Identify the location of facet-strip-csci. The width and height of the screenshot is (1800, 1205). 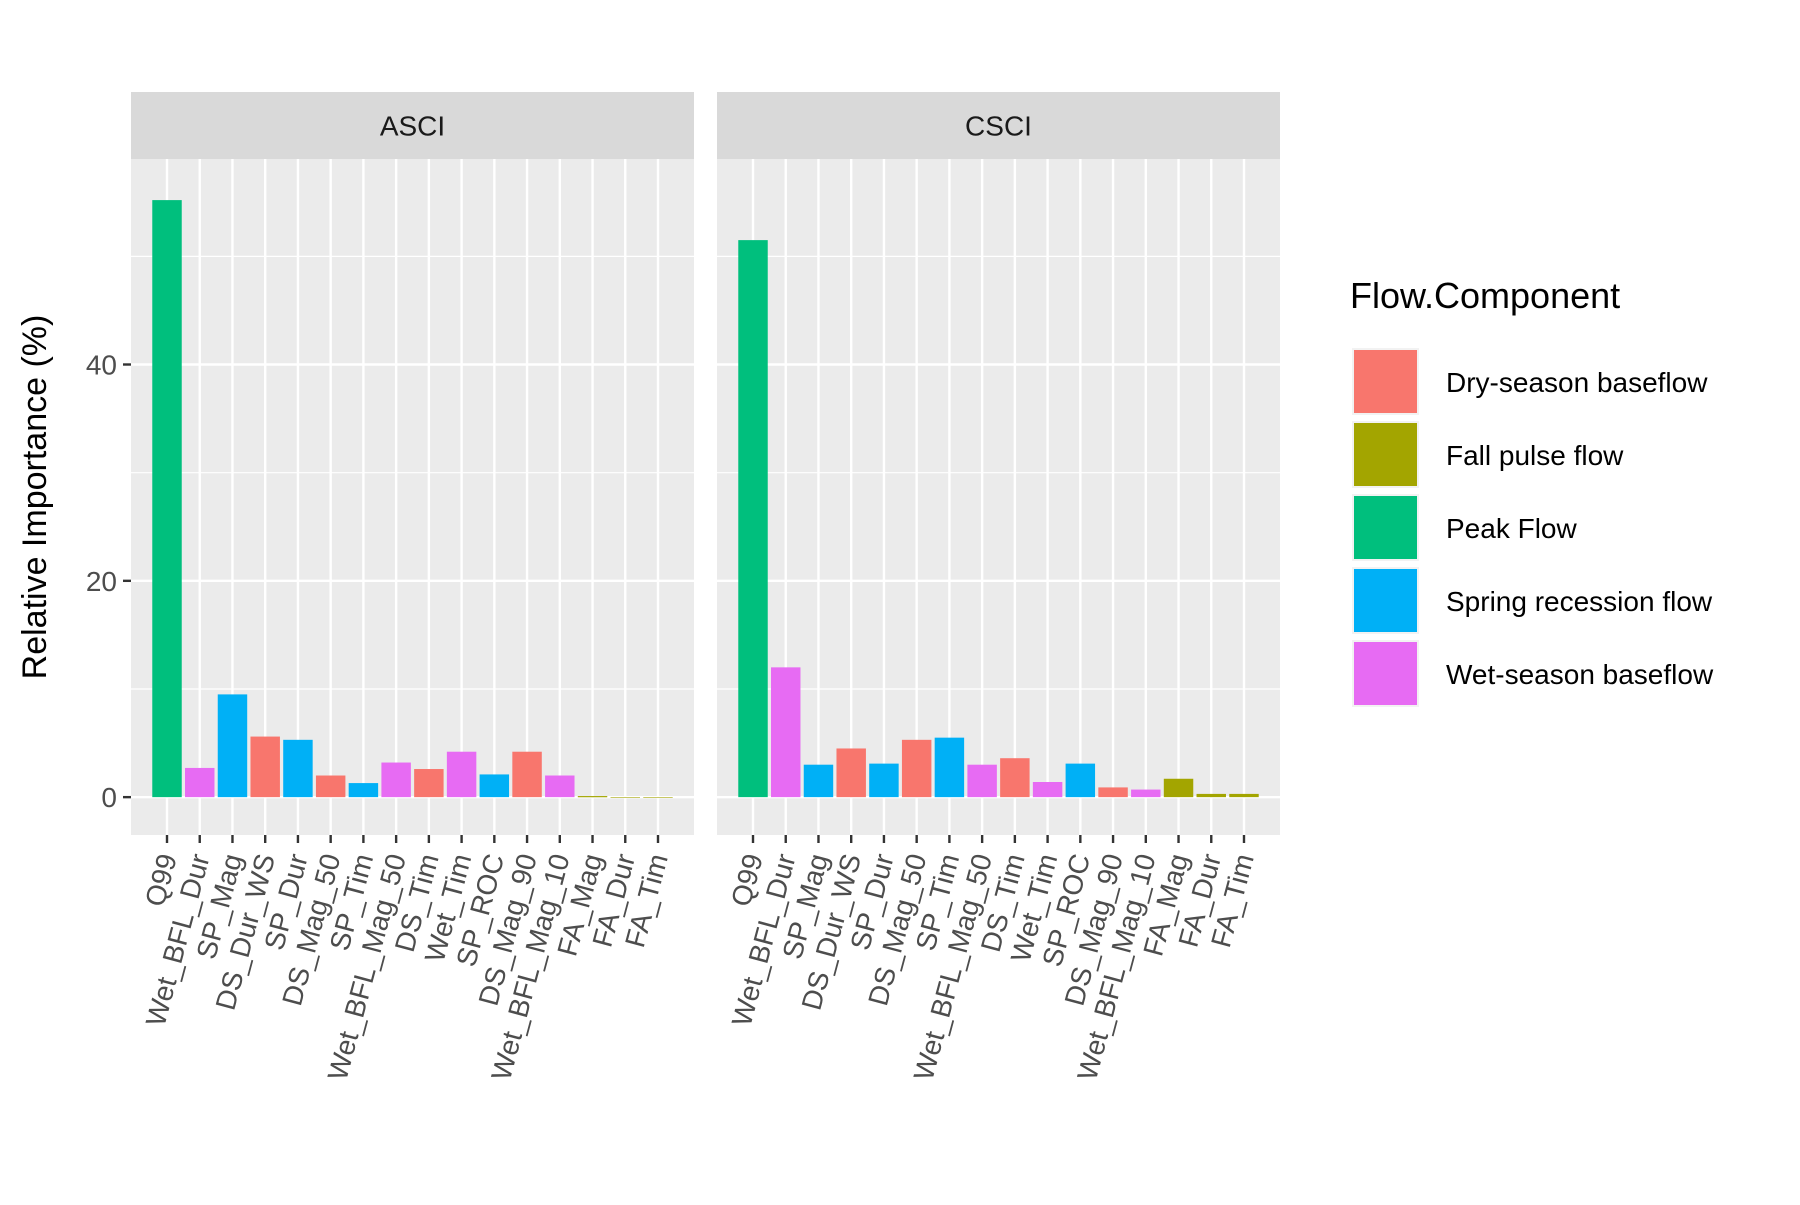
(998, 125).